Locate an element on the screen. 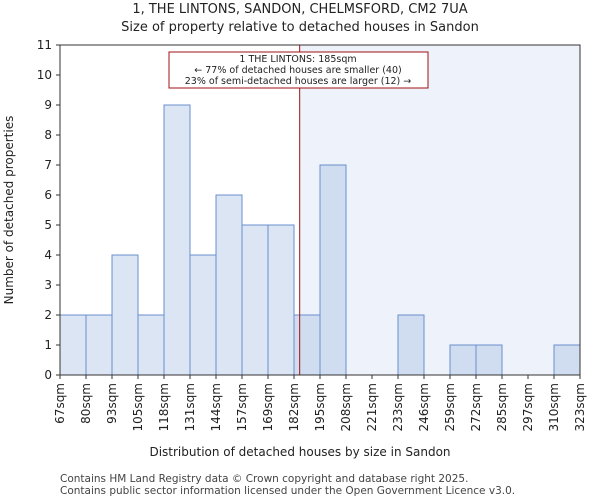  y-tick-label-7: 7 is located at coordinates (48, 165).